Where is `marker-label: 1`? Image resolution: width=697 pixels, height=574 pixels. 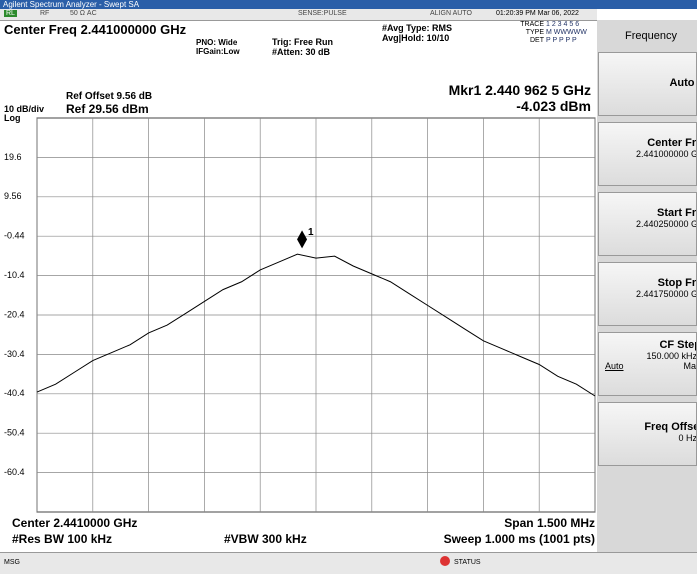
marker-label: 1 is located at coordinates (311, 232).